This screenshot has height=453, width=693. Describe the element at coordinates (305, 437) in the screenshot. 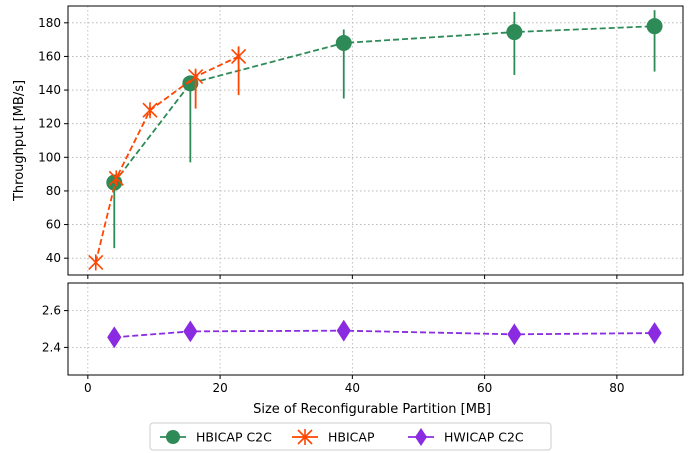

I see `legend-marker-x-star-icon` at that location.